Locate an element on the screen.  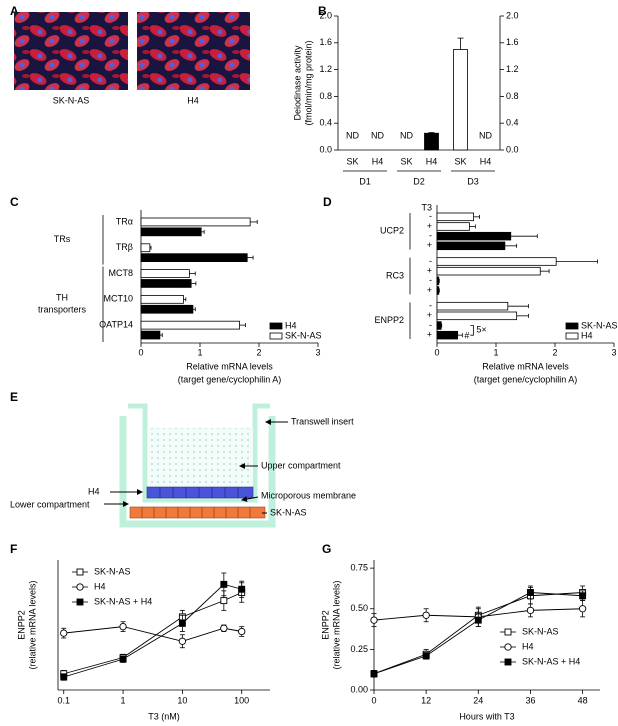
x-tick-label: 48 is located at coordinates (583, 700).